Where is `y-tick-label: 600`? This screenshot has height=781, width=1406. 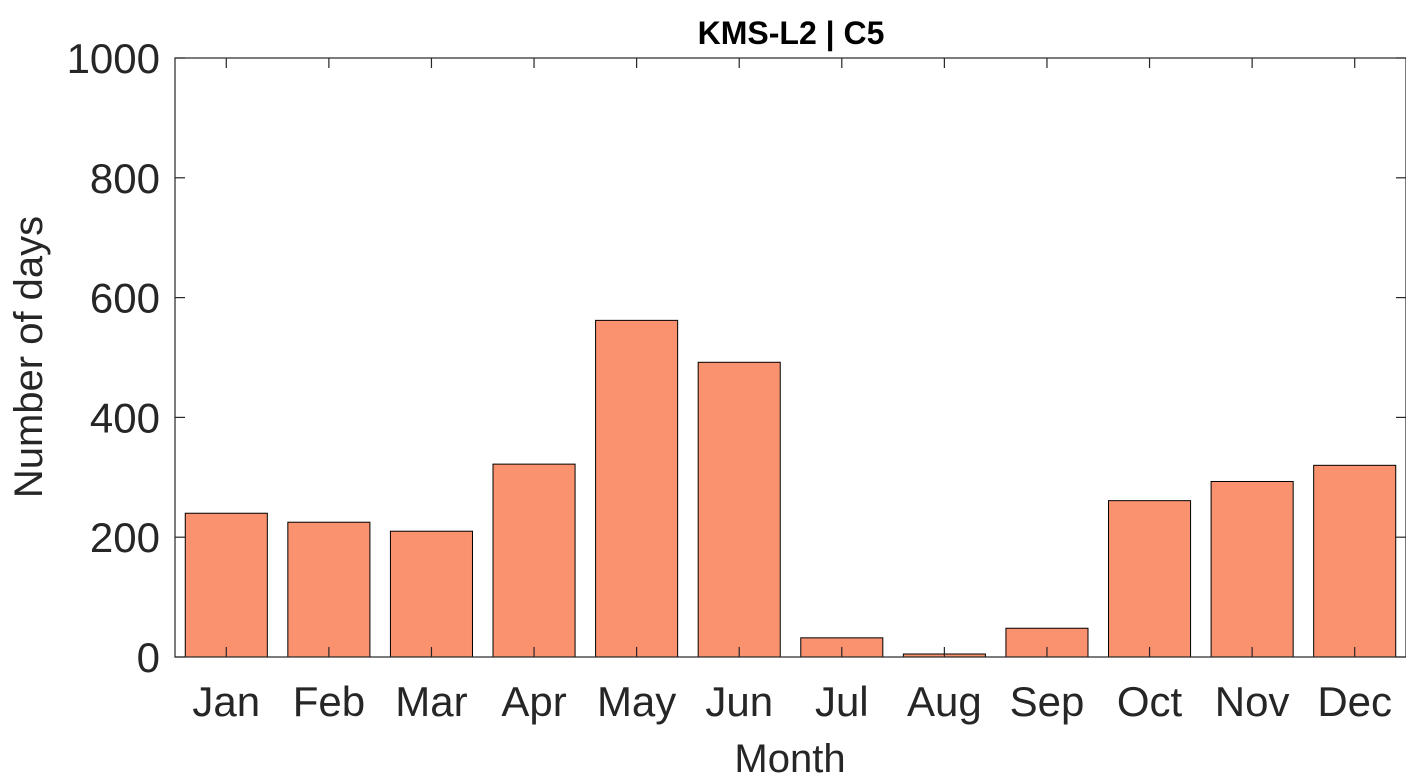
y-tick-label: 600 is located at coordinates (125, 298).